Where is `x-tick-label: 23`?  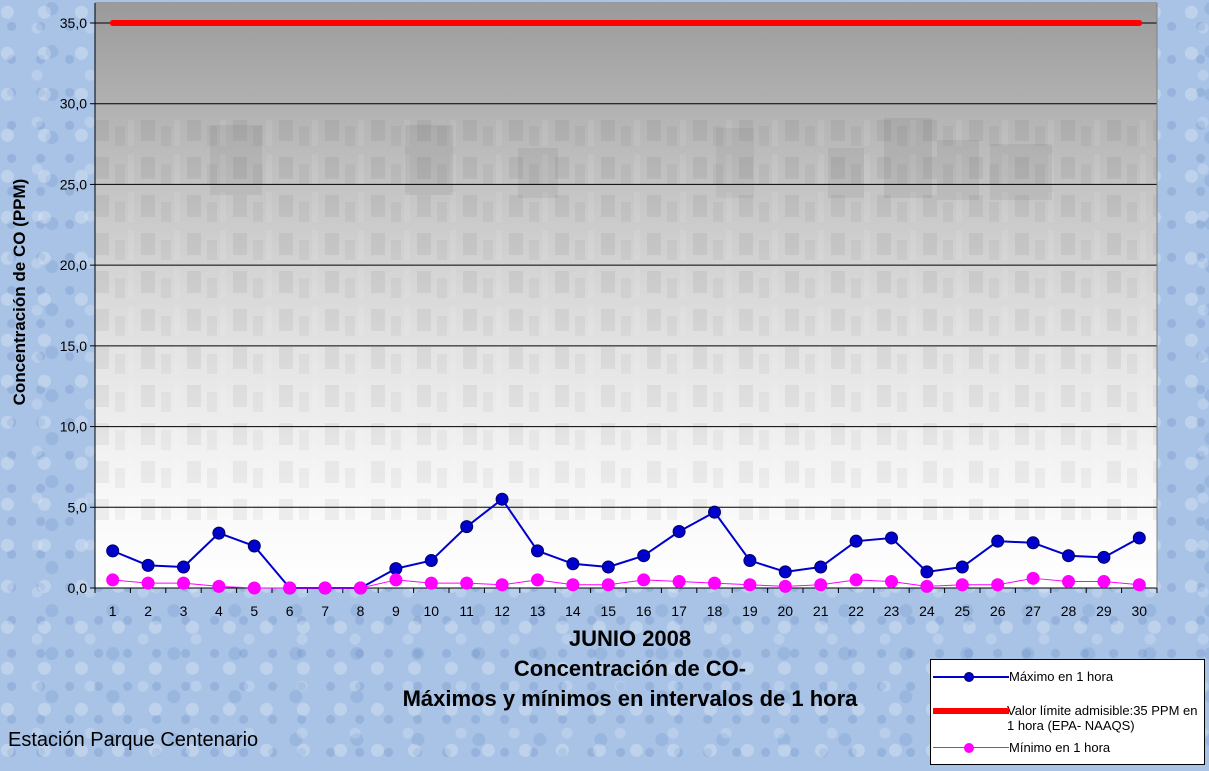 x-tick-label: 23 is located at coordinates (892, 611).